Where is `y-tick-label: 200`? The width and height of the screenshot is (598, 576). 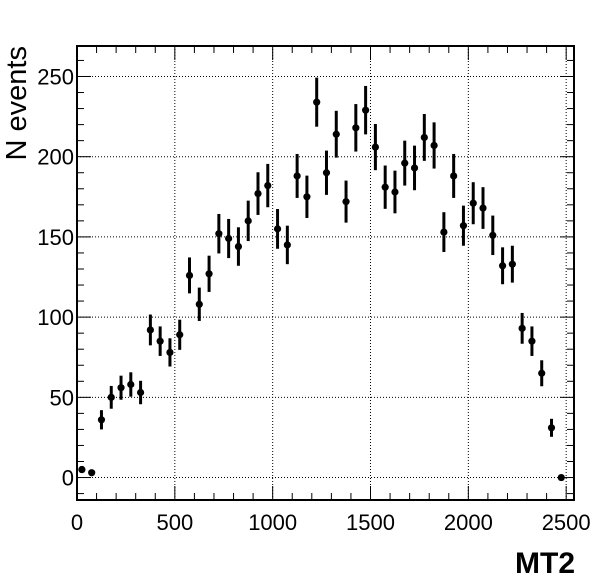 y-tick-label: 200 is located at coordinates (55, 157).